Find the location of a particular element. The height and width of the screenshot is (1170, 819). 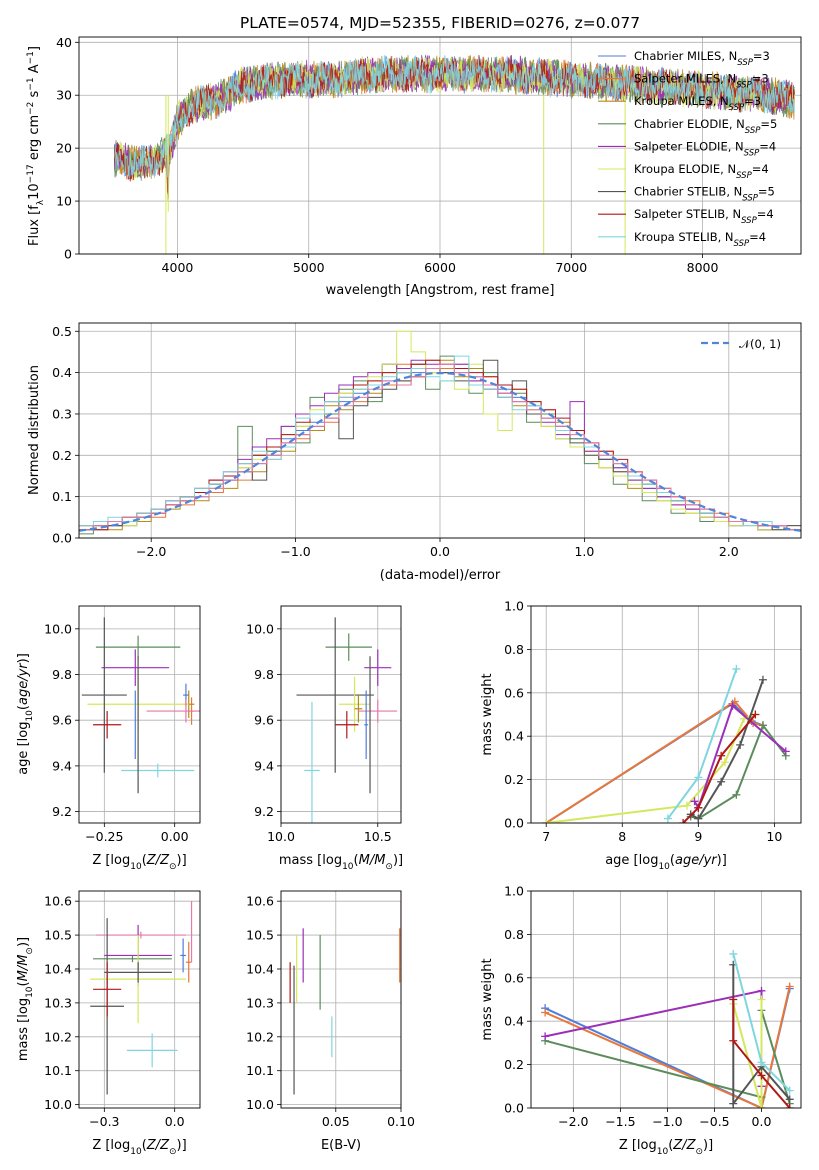

x-axis-label: (data-model)/error is located at coordinates (440, 575).